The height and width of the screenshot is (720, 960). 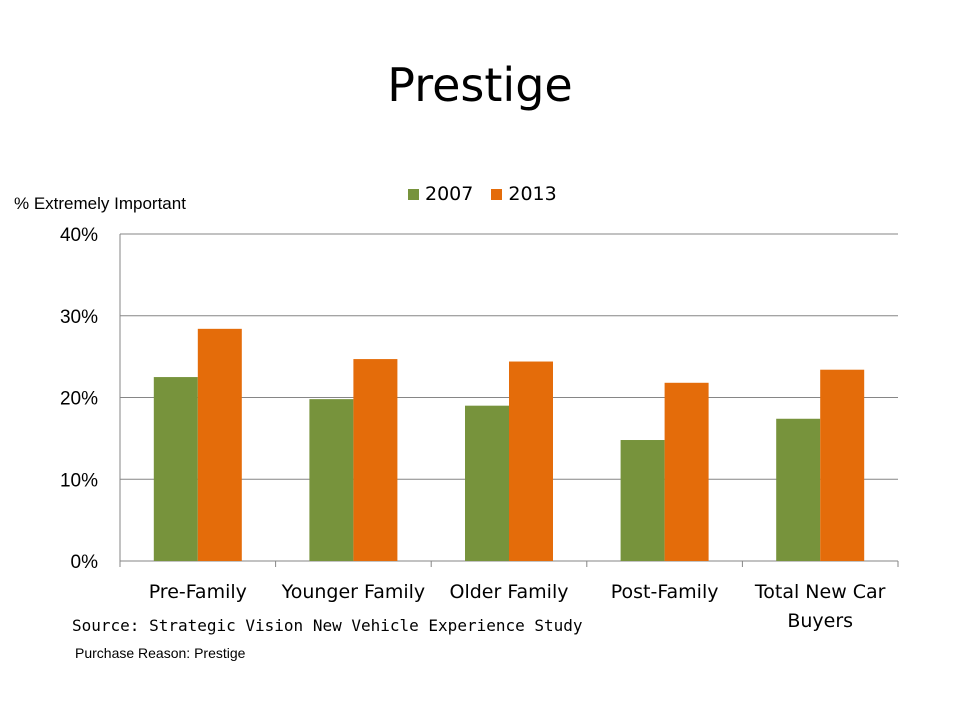 What do you see at coordinates (665, 592) in the screenshot?
I see `x-tick-label: Post-Family` at bounding box center [665, 592].